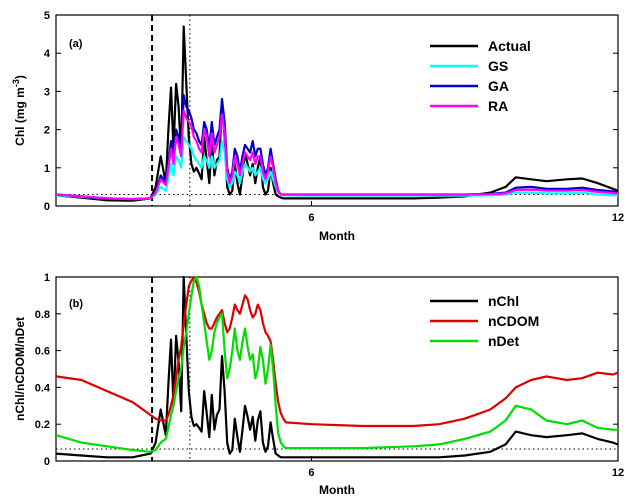 This screenshot has height=497, width=628. Describe the element at coordinates (498, 106) in the screenshot. I see `legend-label-ra: RA` at that location.